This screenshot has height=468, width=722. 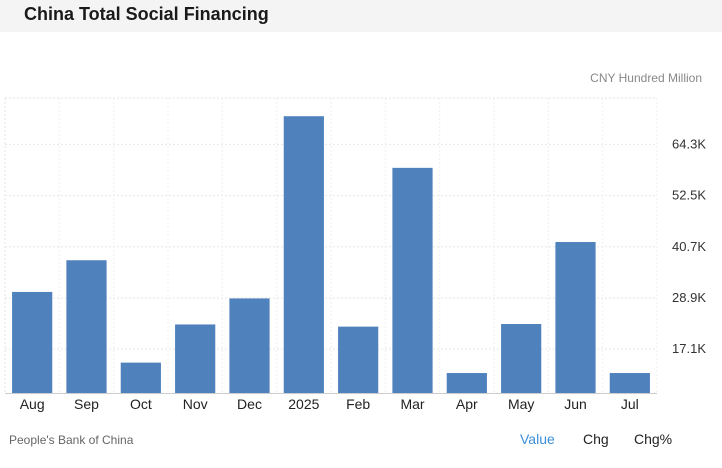 What do you see at coordinates (689, 246) in the screenshot?
I see `y-tick-label: 40.7K` at bounding box center [689, 246].